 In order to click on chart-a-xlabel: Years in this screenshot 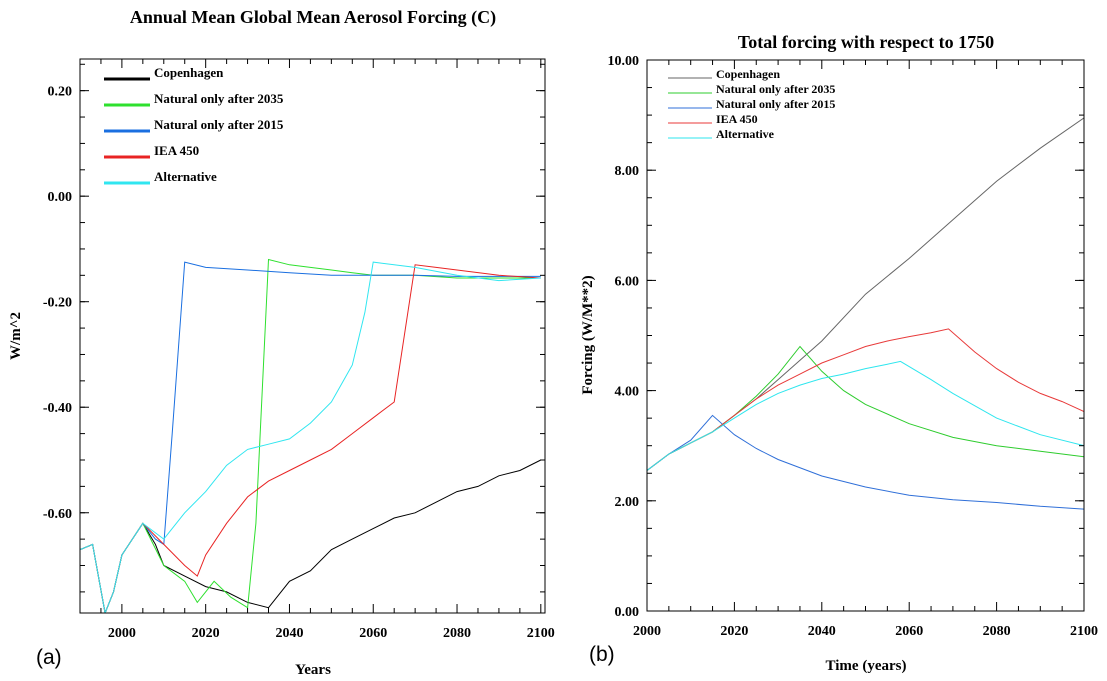, I will do `click(313, 670)`.